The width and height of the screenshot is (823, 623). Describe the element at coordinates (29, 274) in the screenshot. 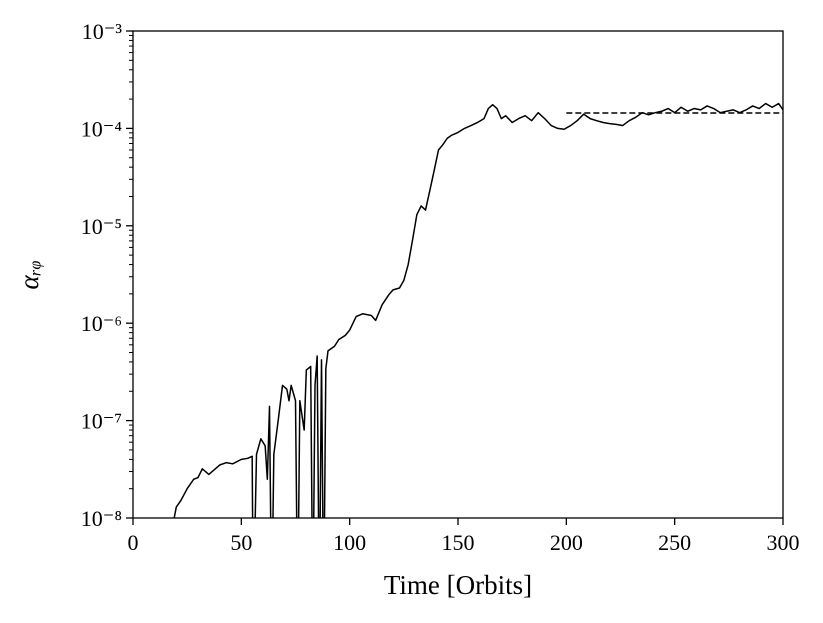

I see `y-axis-label: αᵣᵩ` at that location.